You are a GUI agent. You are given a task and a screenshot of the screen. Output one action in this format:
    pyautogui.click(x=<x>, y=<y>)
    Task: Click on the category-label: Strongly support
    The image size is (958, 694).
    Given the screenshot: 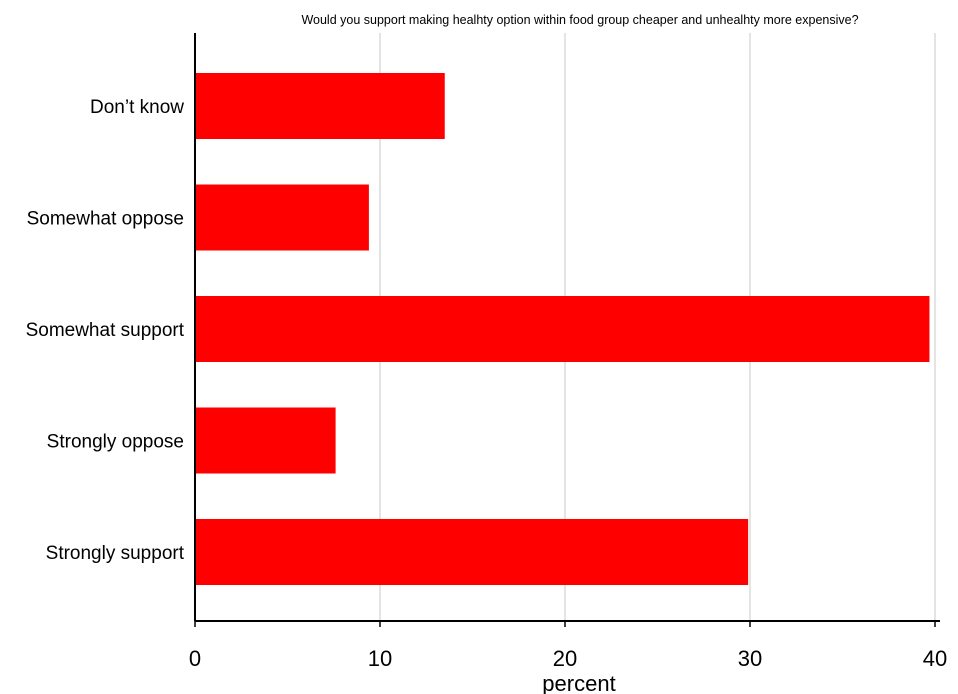 What is the action you would take?
    pyautogui.click(x=115, y=553)
    